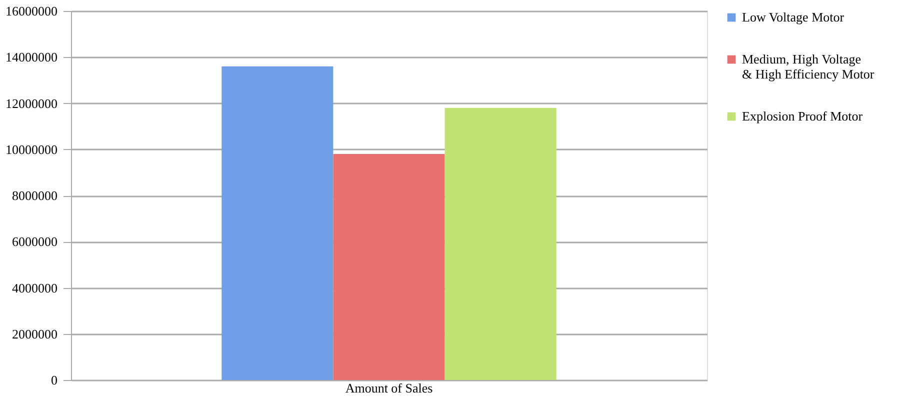 This screenshot has width=912, height=415. Describe the element at coordinates (32, 149) in the screenshot. I see `y-tick-label: 10000000` at that location.